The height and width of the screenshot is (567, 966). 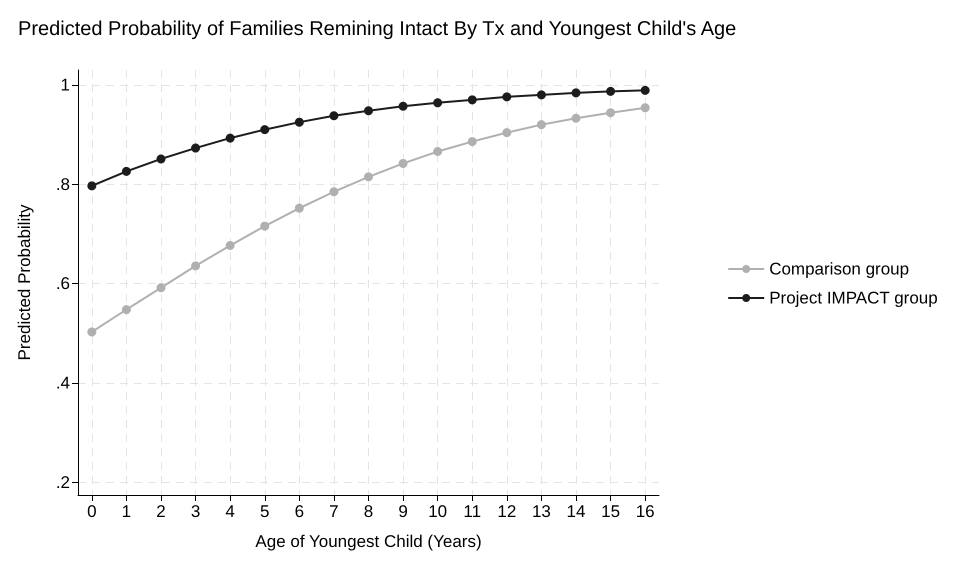 I want to click on legend-label: Project IMPACT group, so click(x=853, y=298).